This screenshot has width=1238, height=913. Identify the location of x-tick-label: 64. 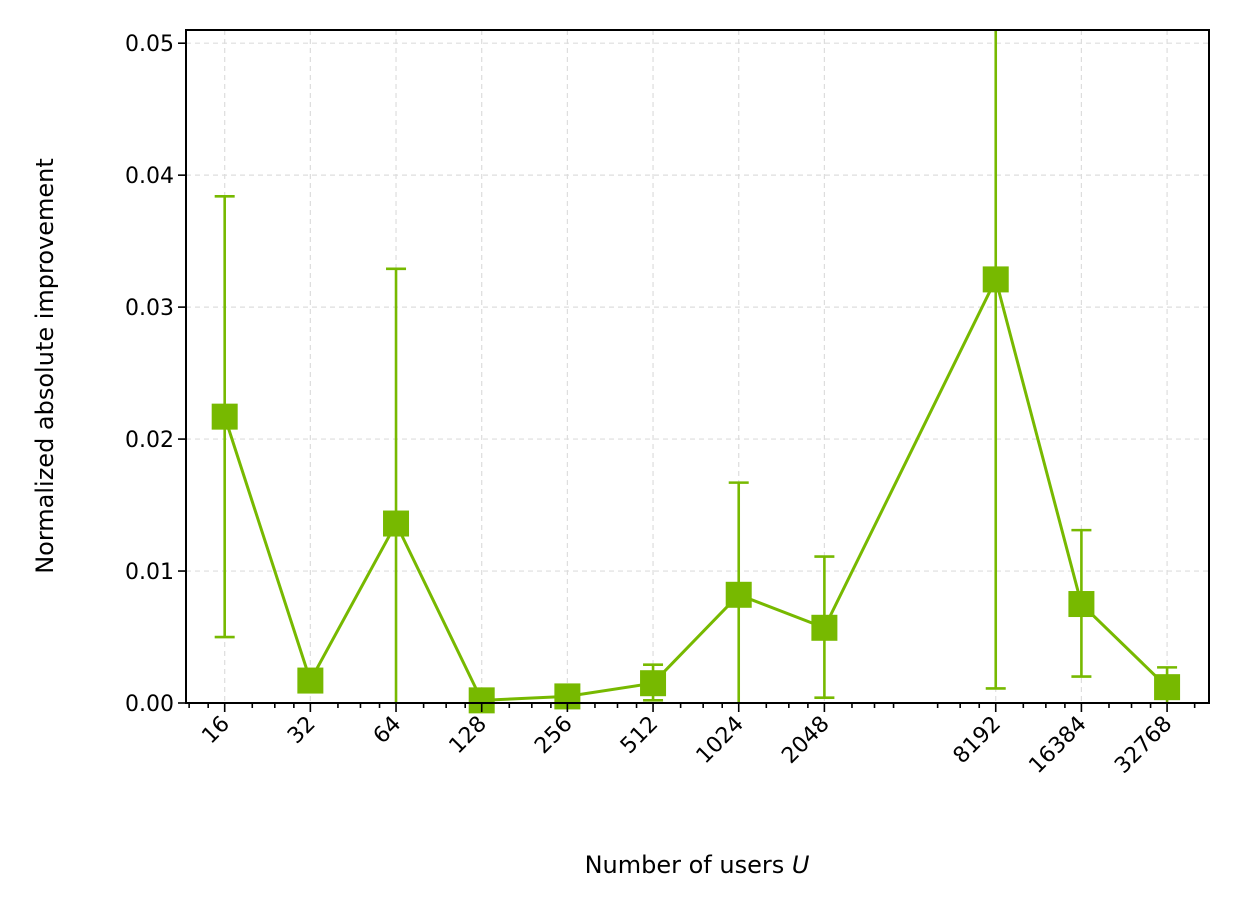
(387, 730).